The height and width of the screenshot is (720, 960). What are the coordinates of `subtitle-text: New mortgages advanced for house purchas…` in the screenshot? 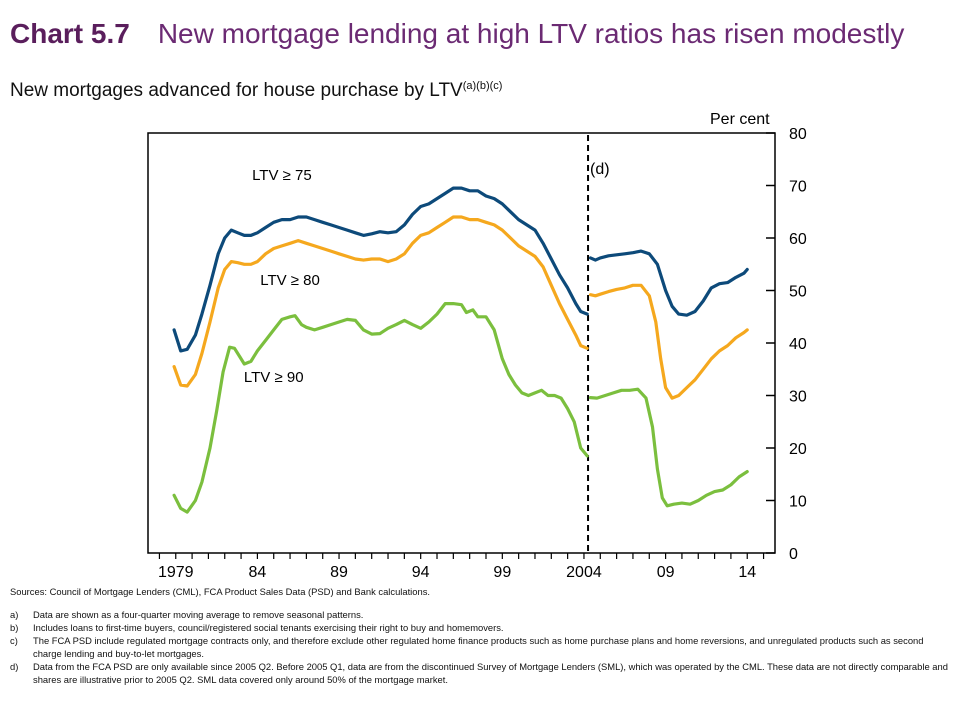 It's located at (236, 90).